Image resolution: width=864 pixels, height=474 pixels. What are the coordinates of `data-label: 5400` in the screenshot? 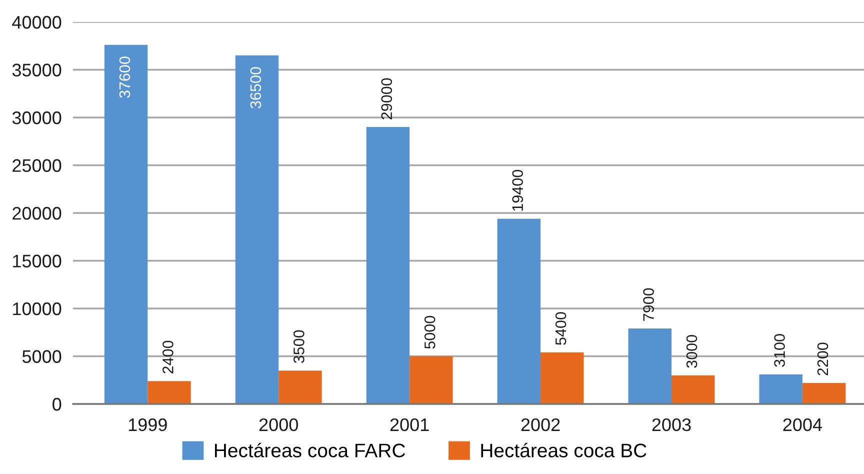 It's located at (560, 328).